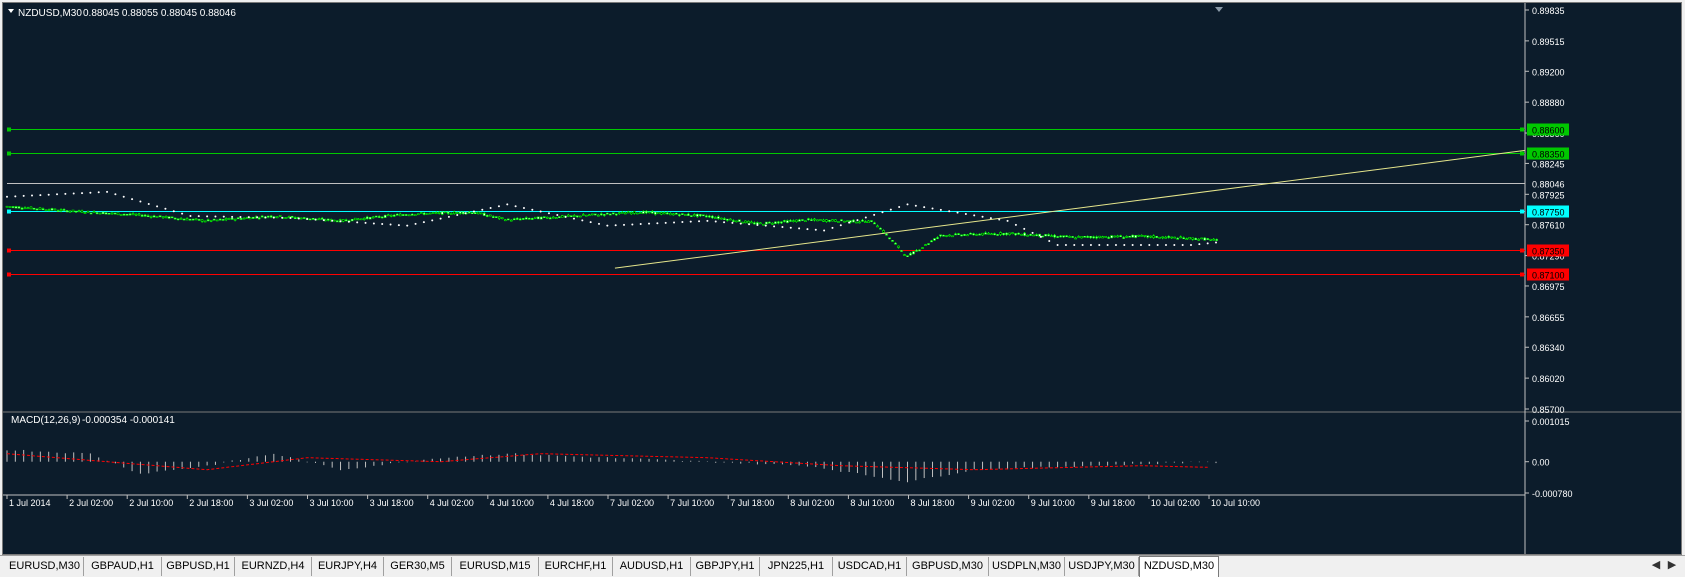 This screenshot has width=1685, height=577. What do you see at coordinates (1027, 566) in the screenshot?
I see `tab-usdpln-m30: USDPLN,M30` at bounding box center [1027, 566].